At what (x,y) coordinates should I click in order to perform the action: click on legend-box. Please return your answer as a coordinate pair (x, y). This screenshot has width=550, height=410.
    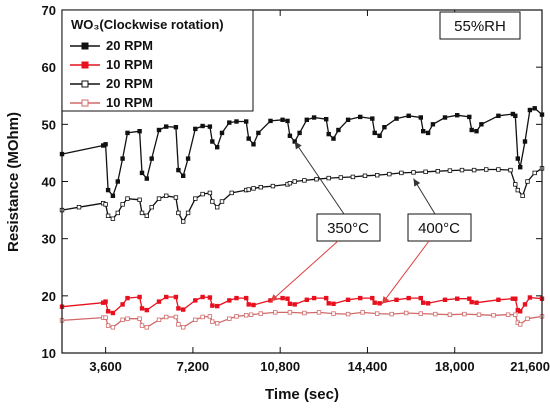
    Looking at the image, I should click on (157, 60).